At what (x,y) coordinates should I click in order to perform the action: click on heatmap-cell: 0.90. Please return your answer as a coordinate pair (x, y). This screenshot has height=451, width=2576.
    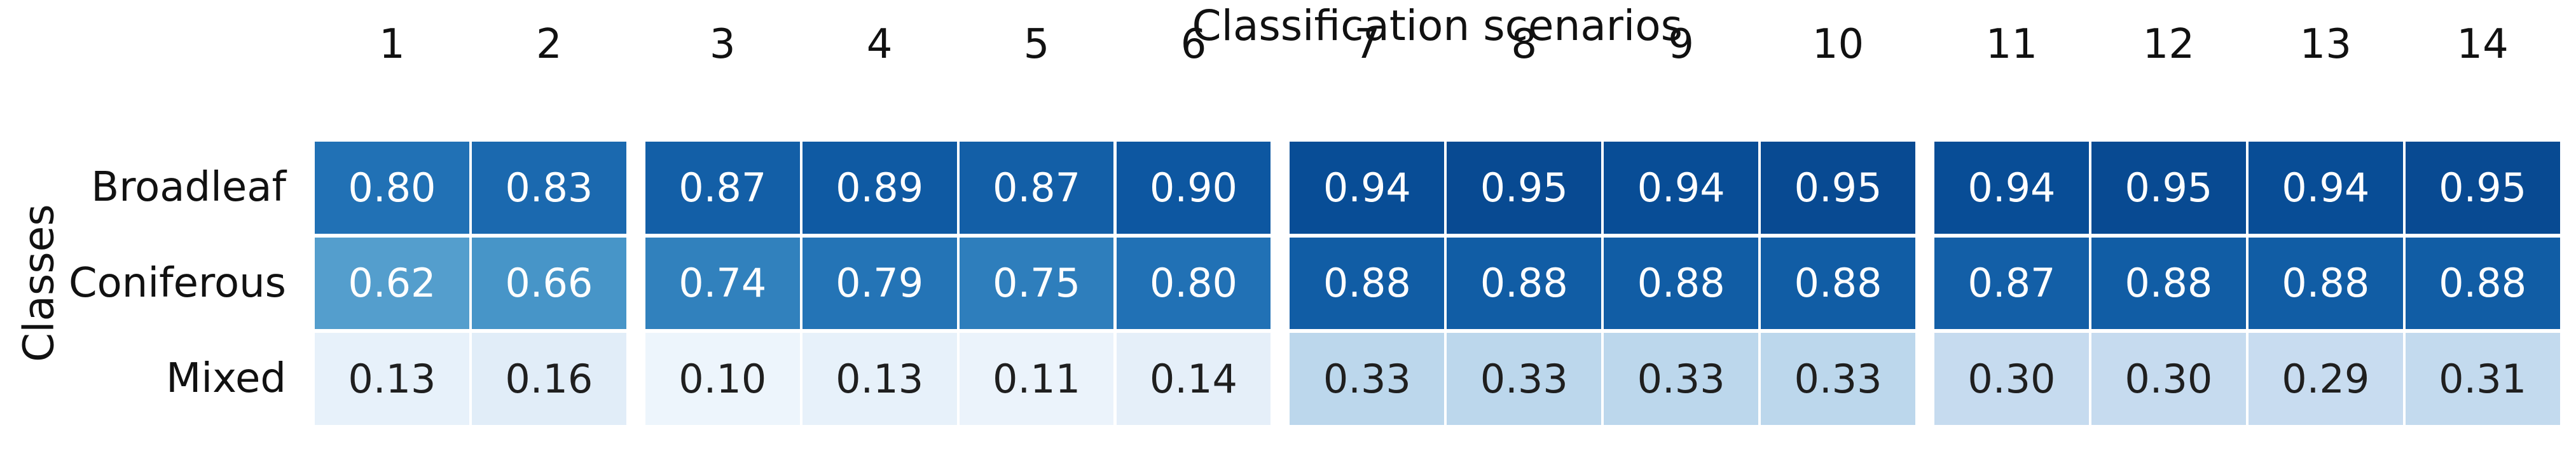
    Looking at the image, I should click on (1193, 188).